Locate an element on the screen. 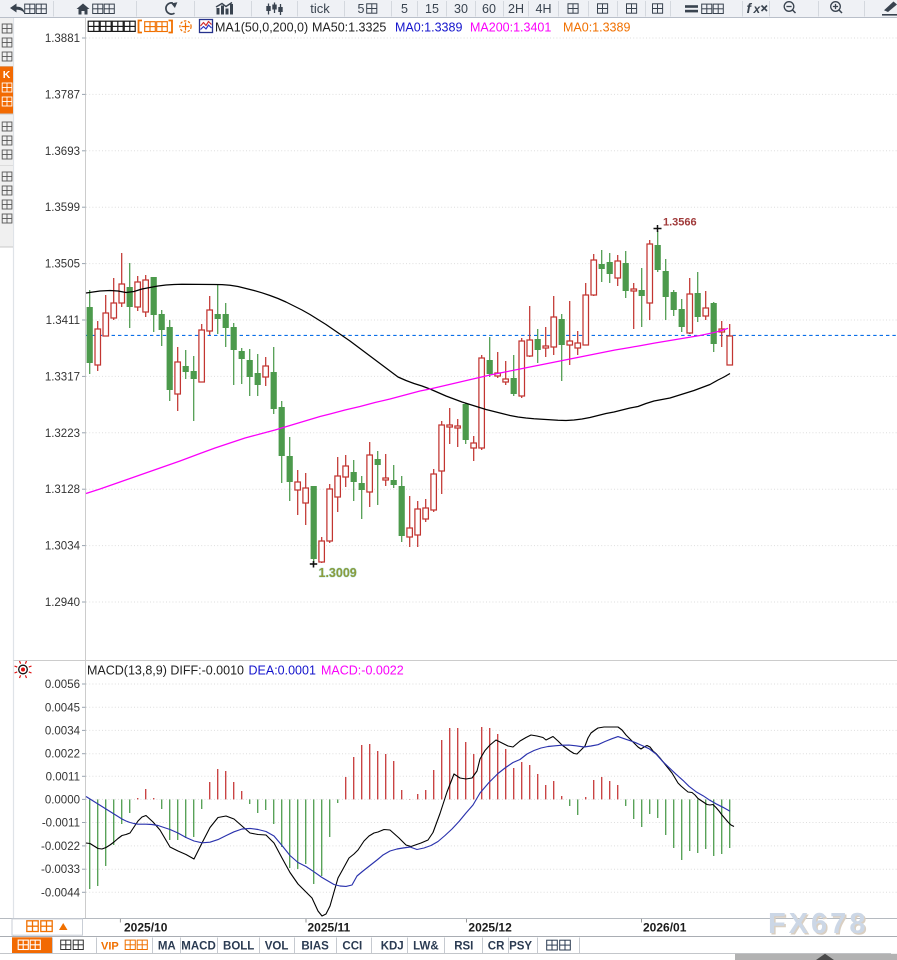 The image size is (897, 960). svg-text: -0.0022 is located at coordinates (60, 847).